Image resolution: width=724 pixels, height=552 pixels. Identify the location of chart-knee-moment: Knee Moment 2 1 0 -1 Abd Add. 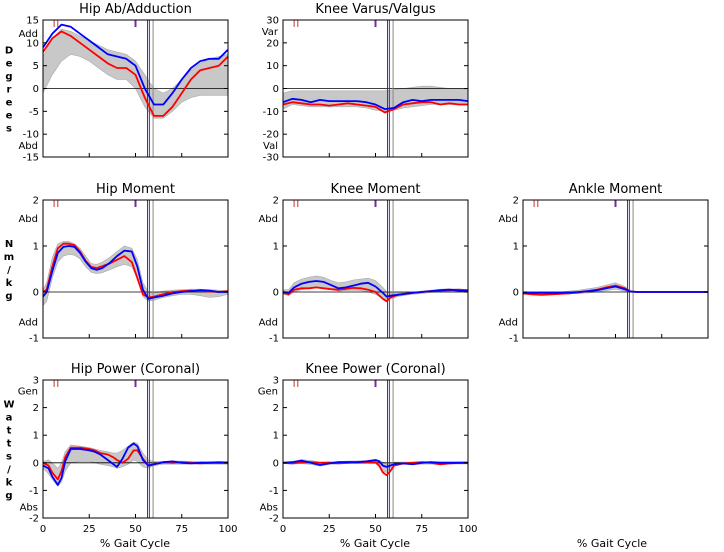
(363, 263).